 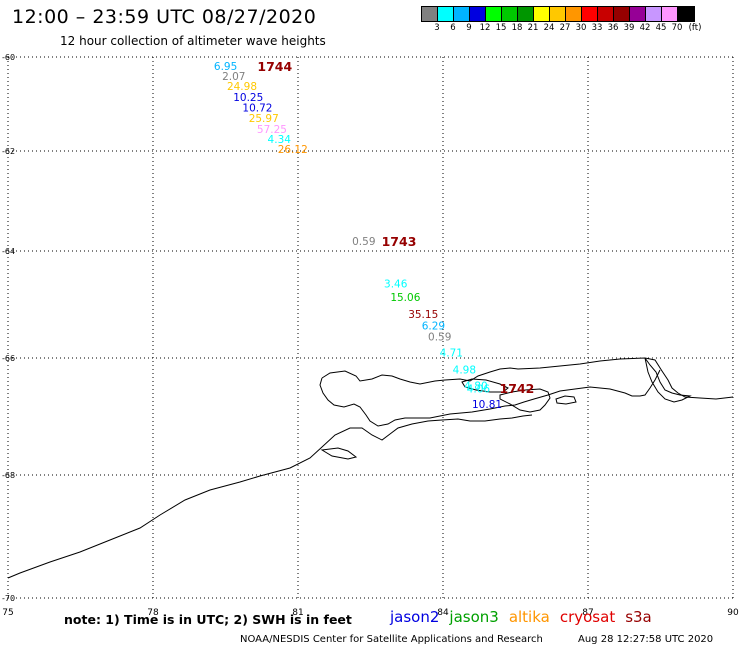 I want to click on colorbar-label: 9, so click(x=469, y=28).